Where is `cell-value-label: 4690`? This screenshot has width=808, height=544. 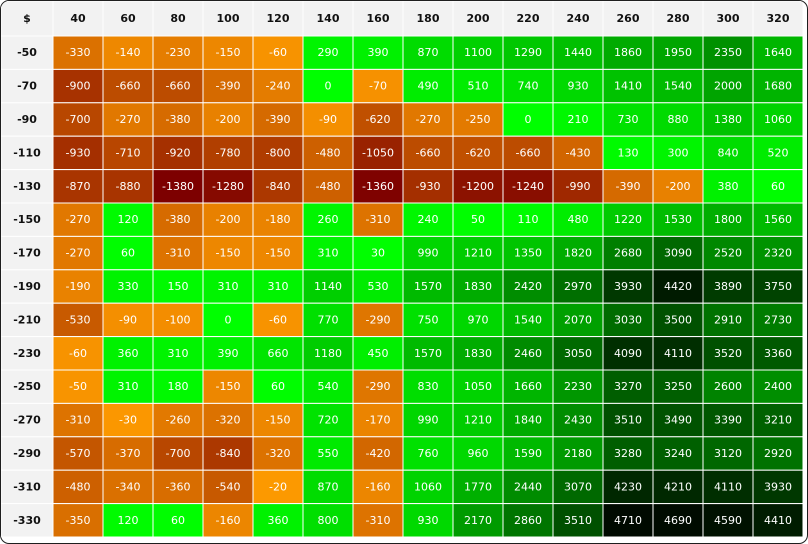 cell-value-label: 4690 is located at coordinates (678, 520).